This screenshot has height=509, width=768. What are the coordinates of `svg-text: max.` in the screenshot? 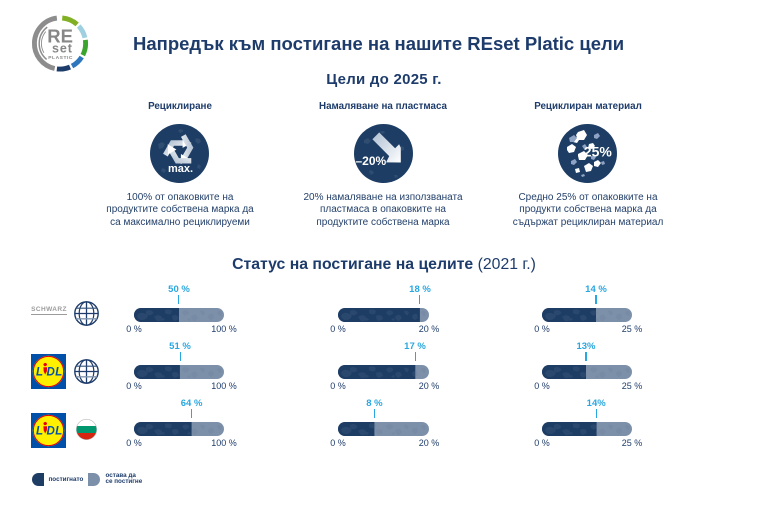 It's located at (180, 169).